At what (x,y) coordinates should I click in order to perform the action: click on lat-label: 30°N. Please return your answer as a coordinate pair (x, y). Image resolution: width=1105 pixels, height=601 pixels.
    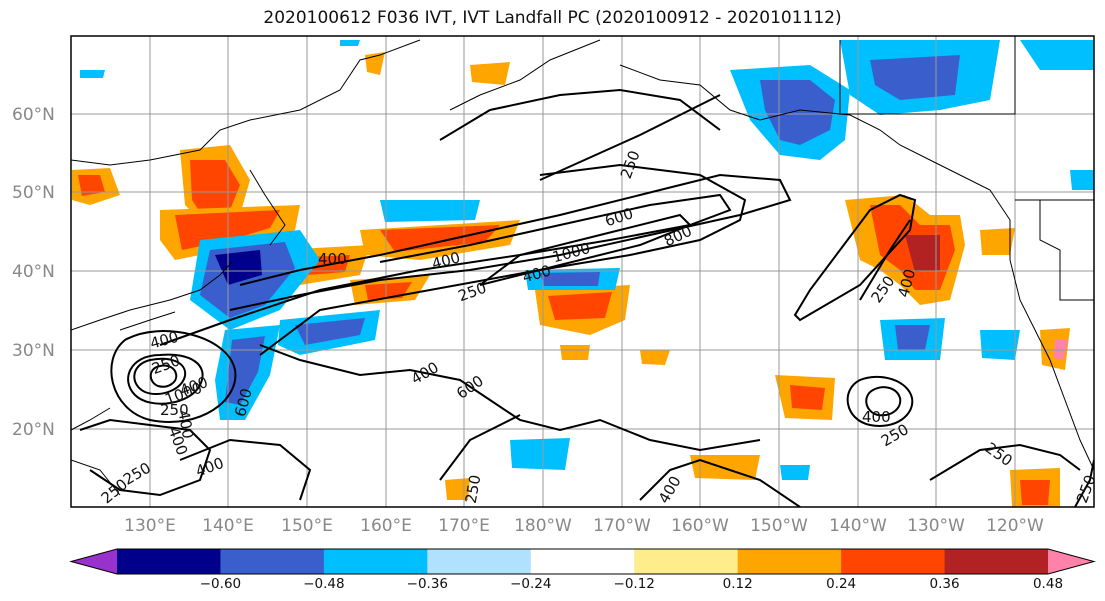
    Looking at the image, I should click on (33, 351).